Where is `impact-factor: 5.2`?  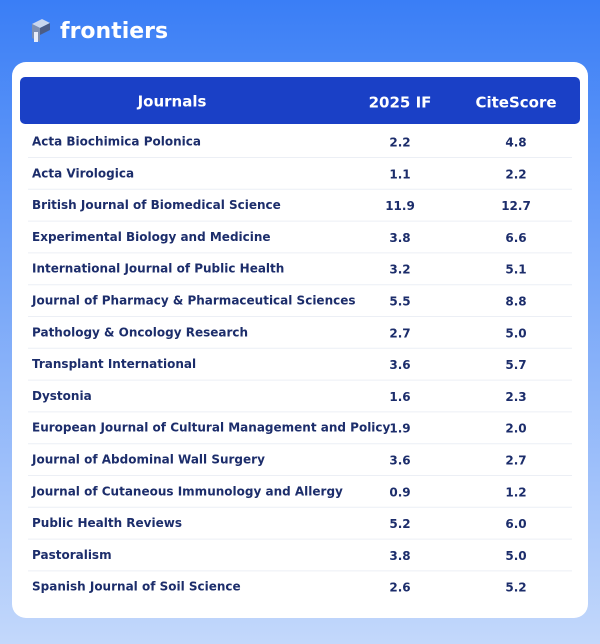
impact-factor: 5.2 is located at coordinates (399, 524).